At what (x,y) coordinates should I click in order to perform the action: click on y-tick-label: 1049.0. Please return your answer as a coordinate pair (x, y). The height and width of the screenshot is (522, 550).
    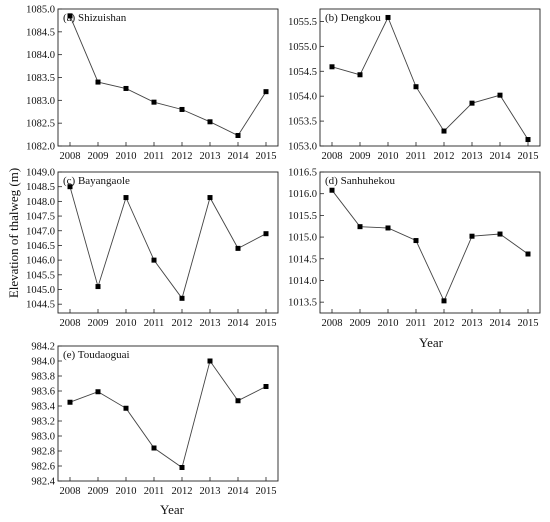
    Looking at the image, I should click on (40, 173).